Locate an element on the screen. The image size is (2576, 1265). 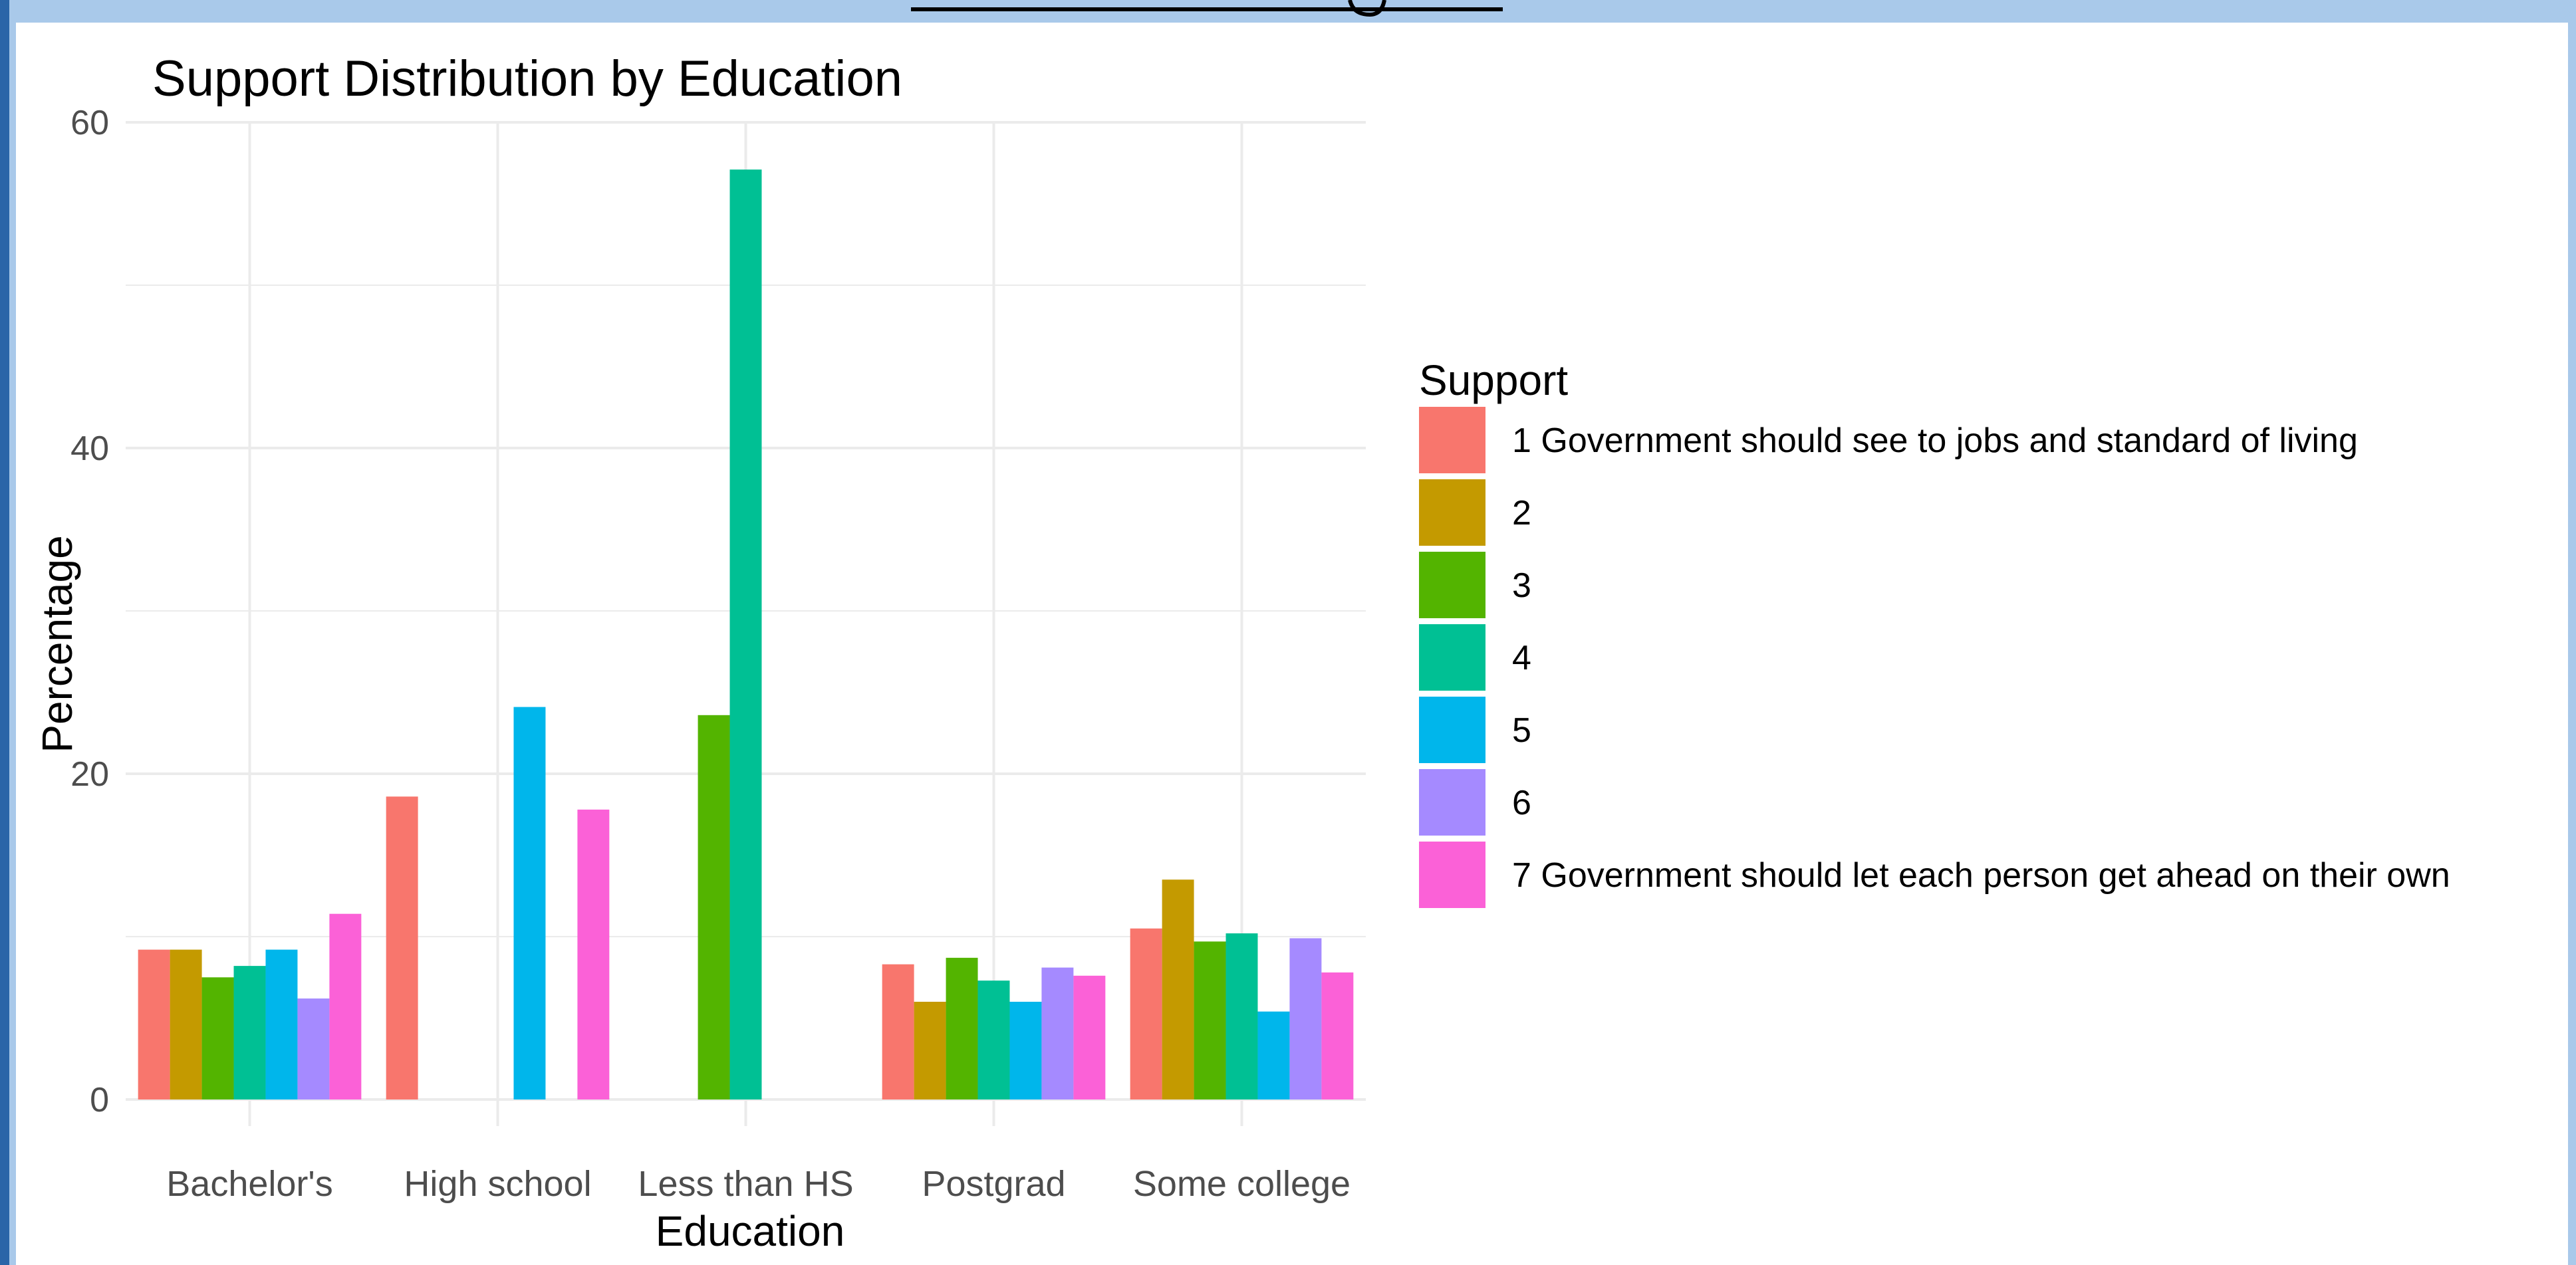
legend-label-2: 2 is located at coordinates (1521, 513).